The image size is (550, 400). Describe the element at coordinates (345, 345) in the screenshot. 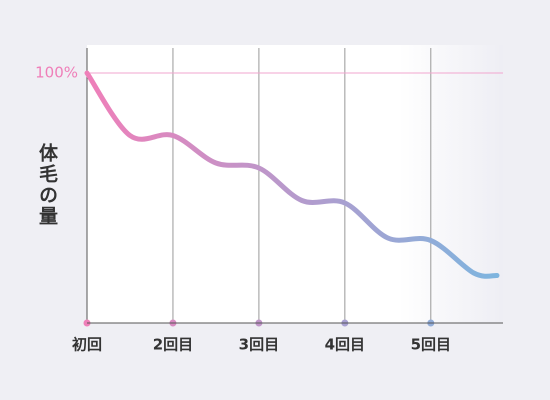

I see `x-tick-label: 4回目` at that location.